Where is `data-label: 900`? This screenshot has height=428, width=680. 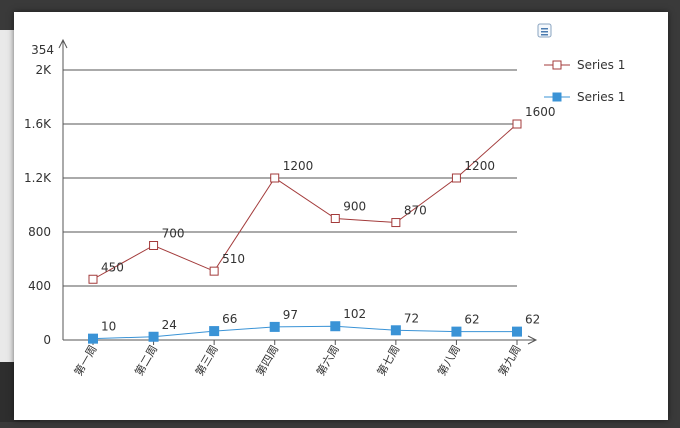 data-label: 900 is located at coordinates (354, 207).